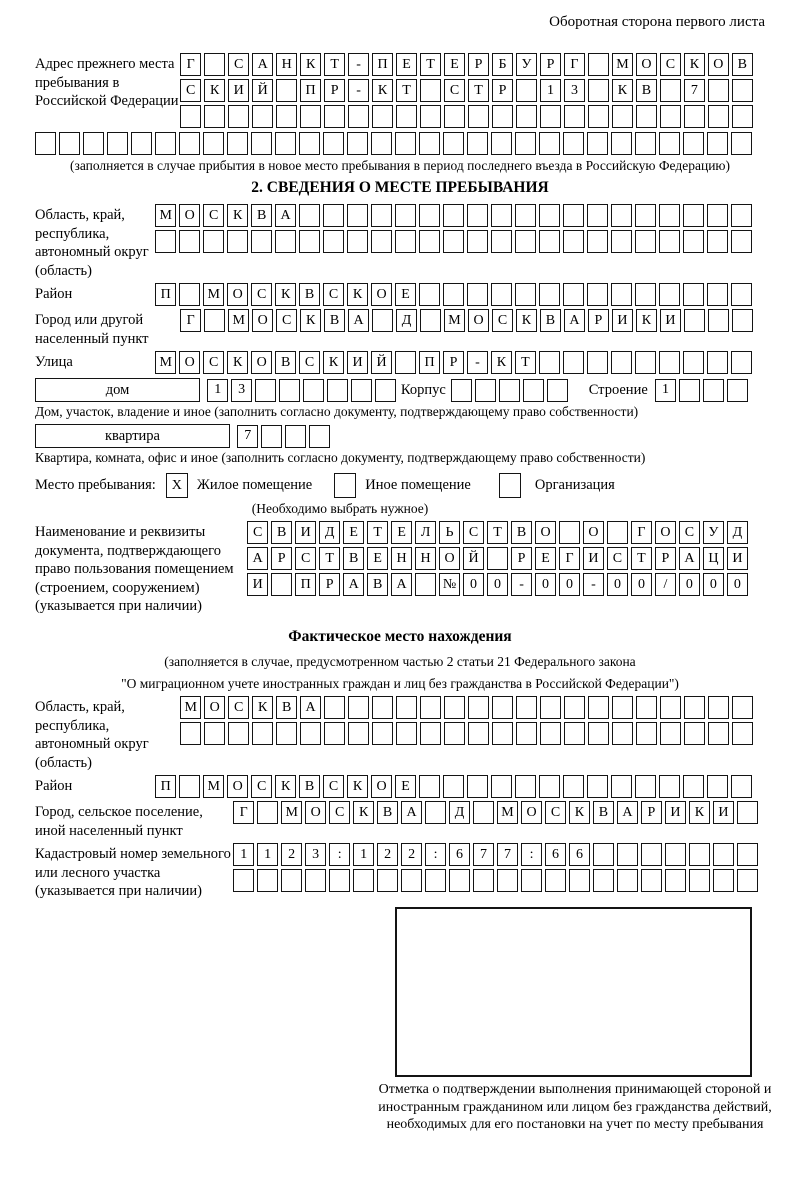  What do you see at coordinates (713, 559) in the screenshot?
I see `grid-cell: Ц` at bounding box center [713, 559].